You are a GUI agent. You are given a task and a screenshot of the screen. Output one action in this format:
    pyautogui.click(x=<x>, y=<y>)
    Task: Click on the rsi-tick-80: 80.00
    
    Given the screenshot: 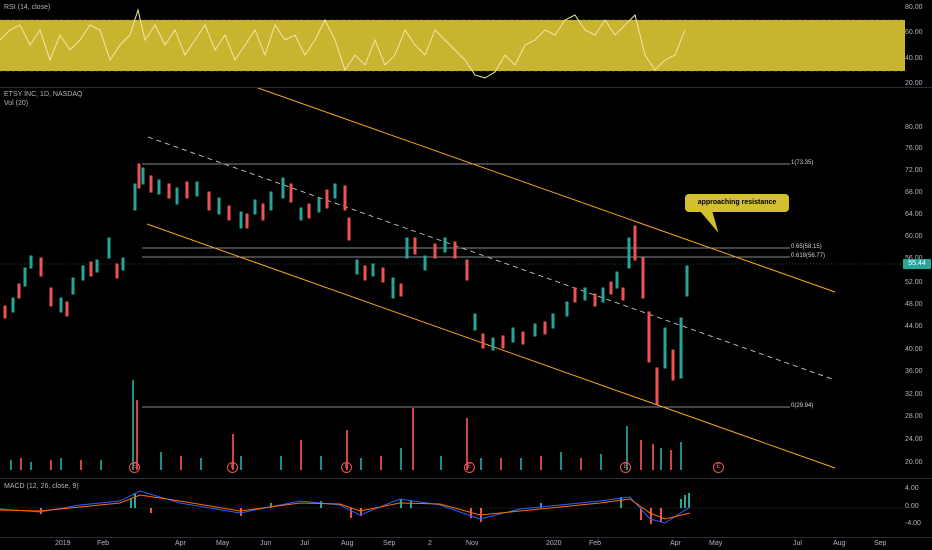 What is the action you would take?
    pyautogui.click(x=914, y=7)
    